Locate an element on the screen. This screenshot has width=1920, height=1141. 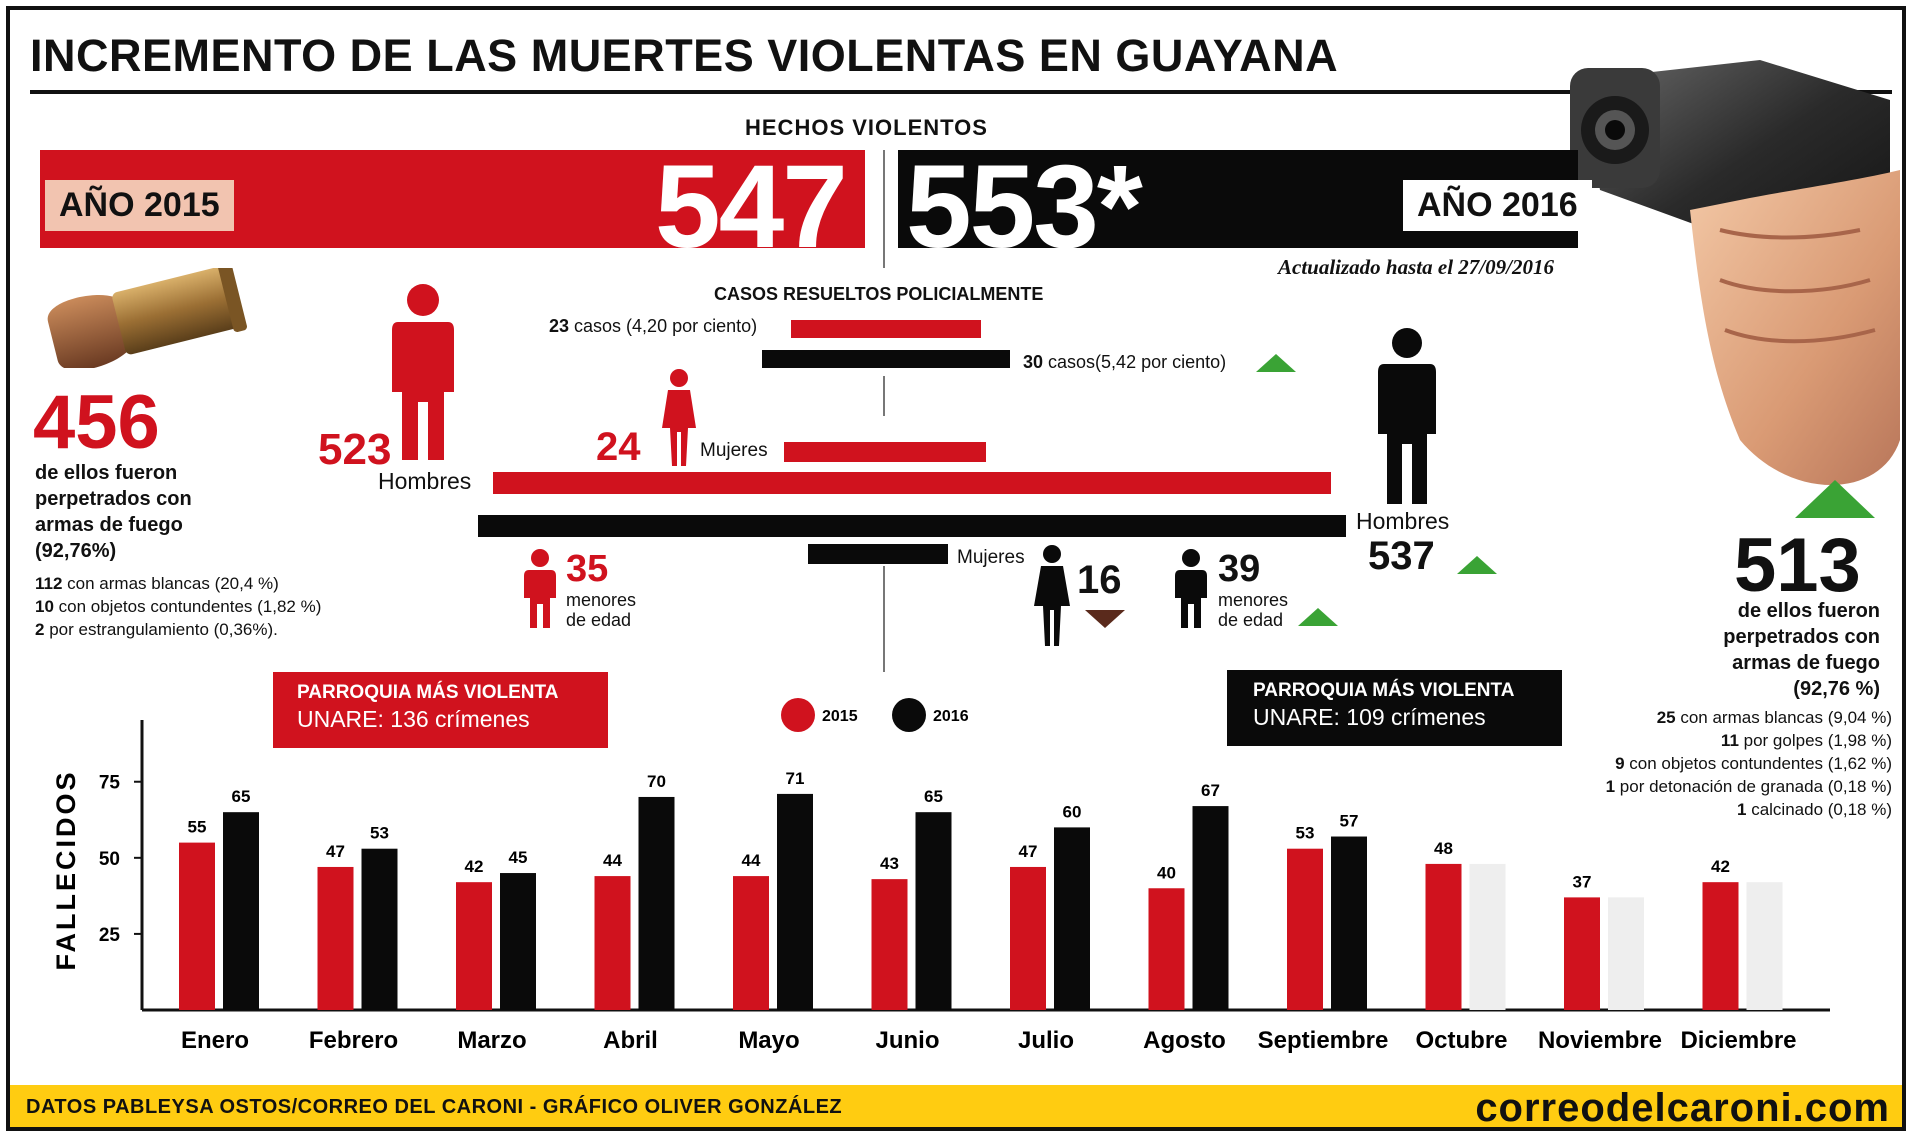
men-2016-label: Hombres is located at coordinates (1403, 521).